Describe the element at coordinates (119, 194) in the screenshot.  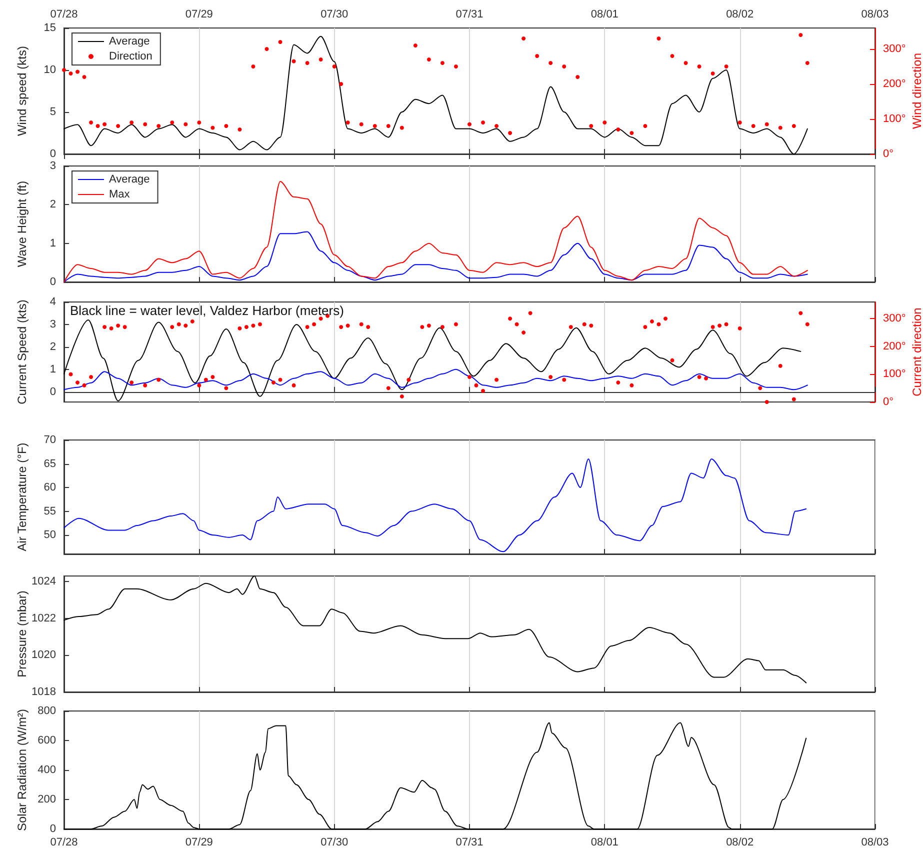
I see `legend-label: Max` at that location.